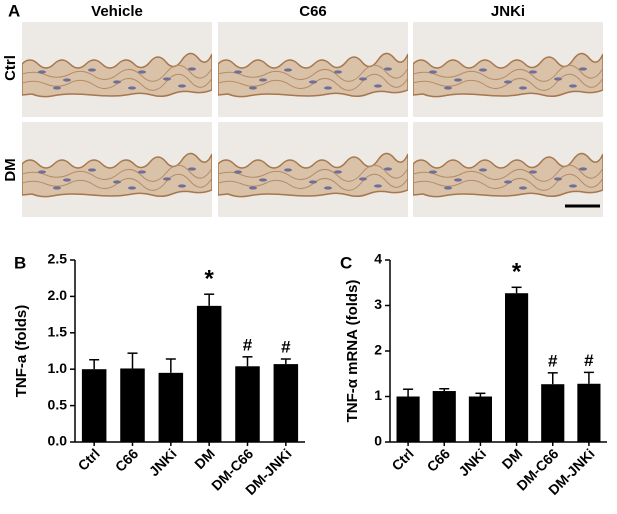 The image size is (617, 514). I want to click on y-tick-label: 4, so click(378, 259).